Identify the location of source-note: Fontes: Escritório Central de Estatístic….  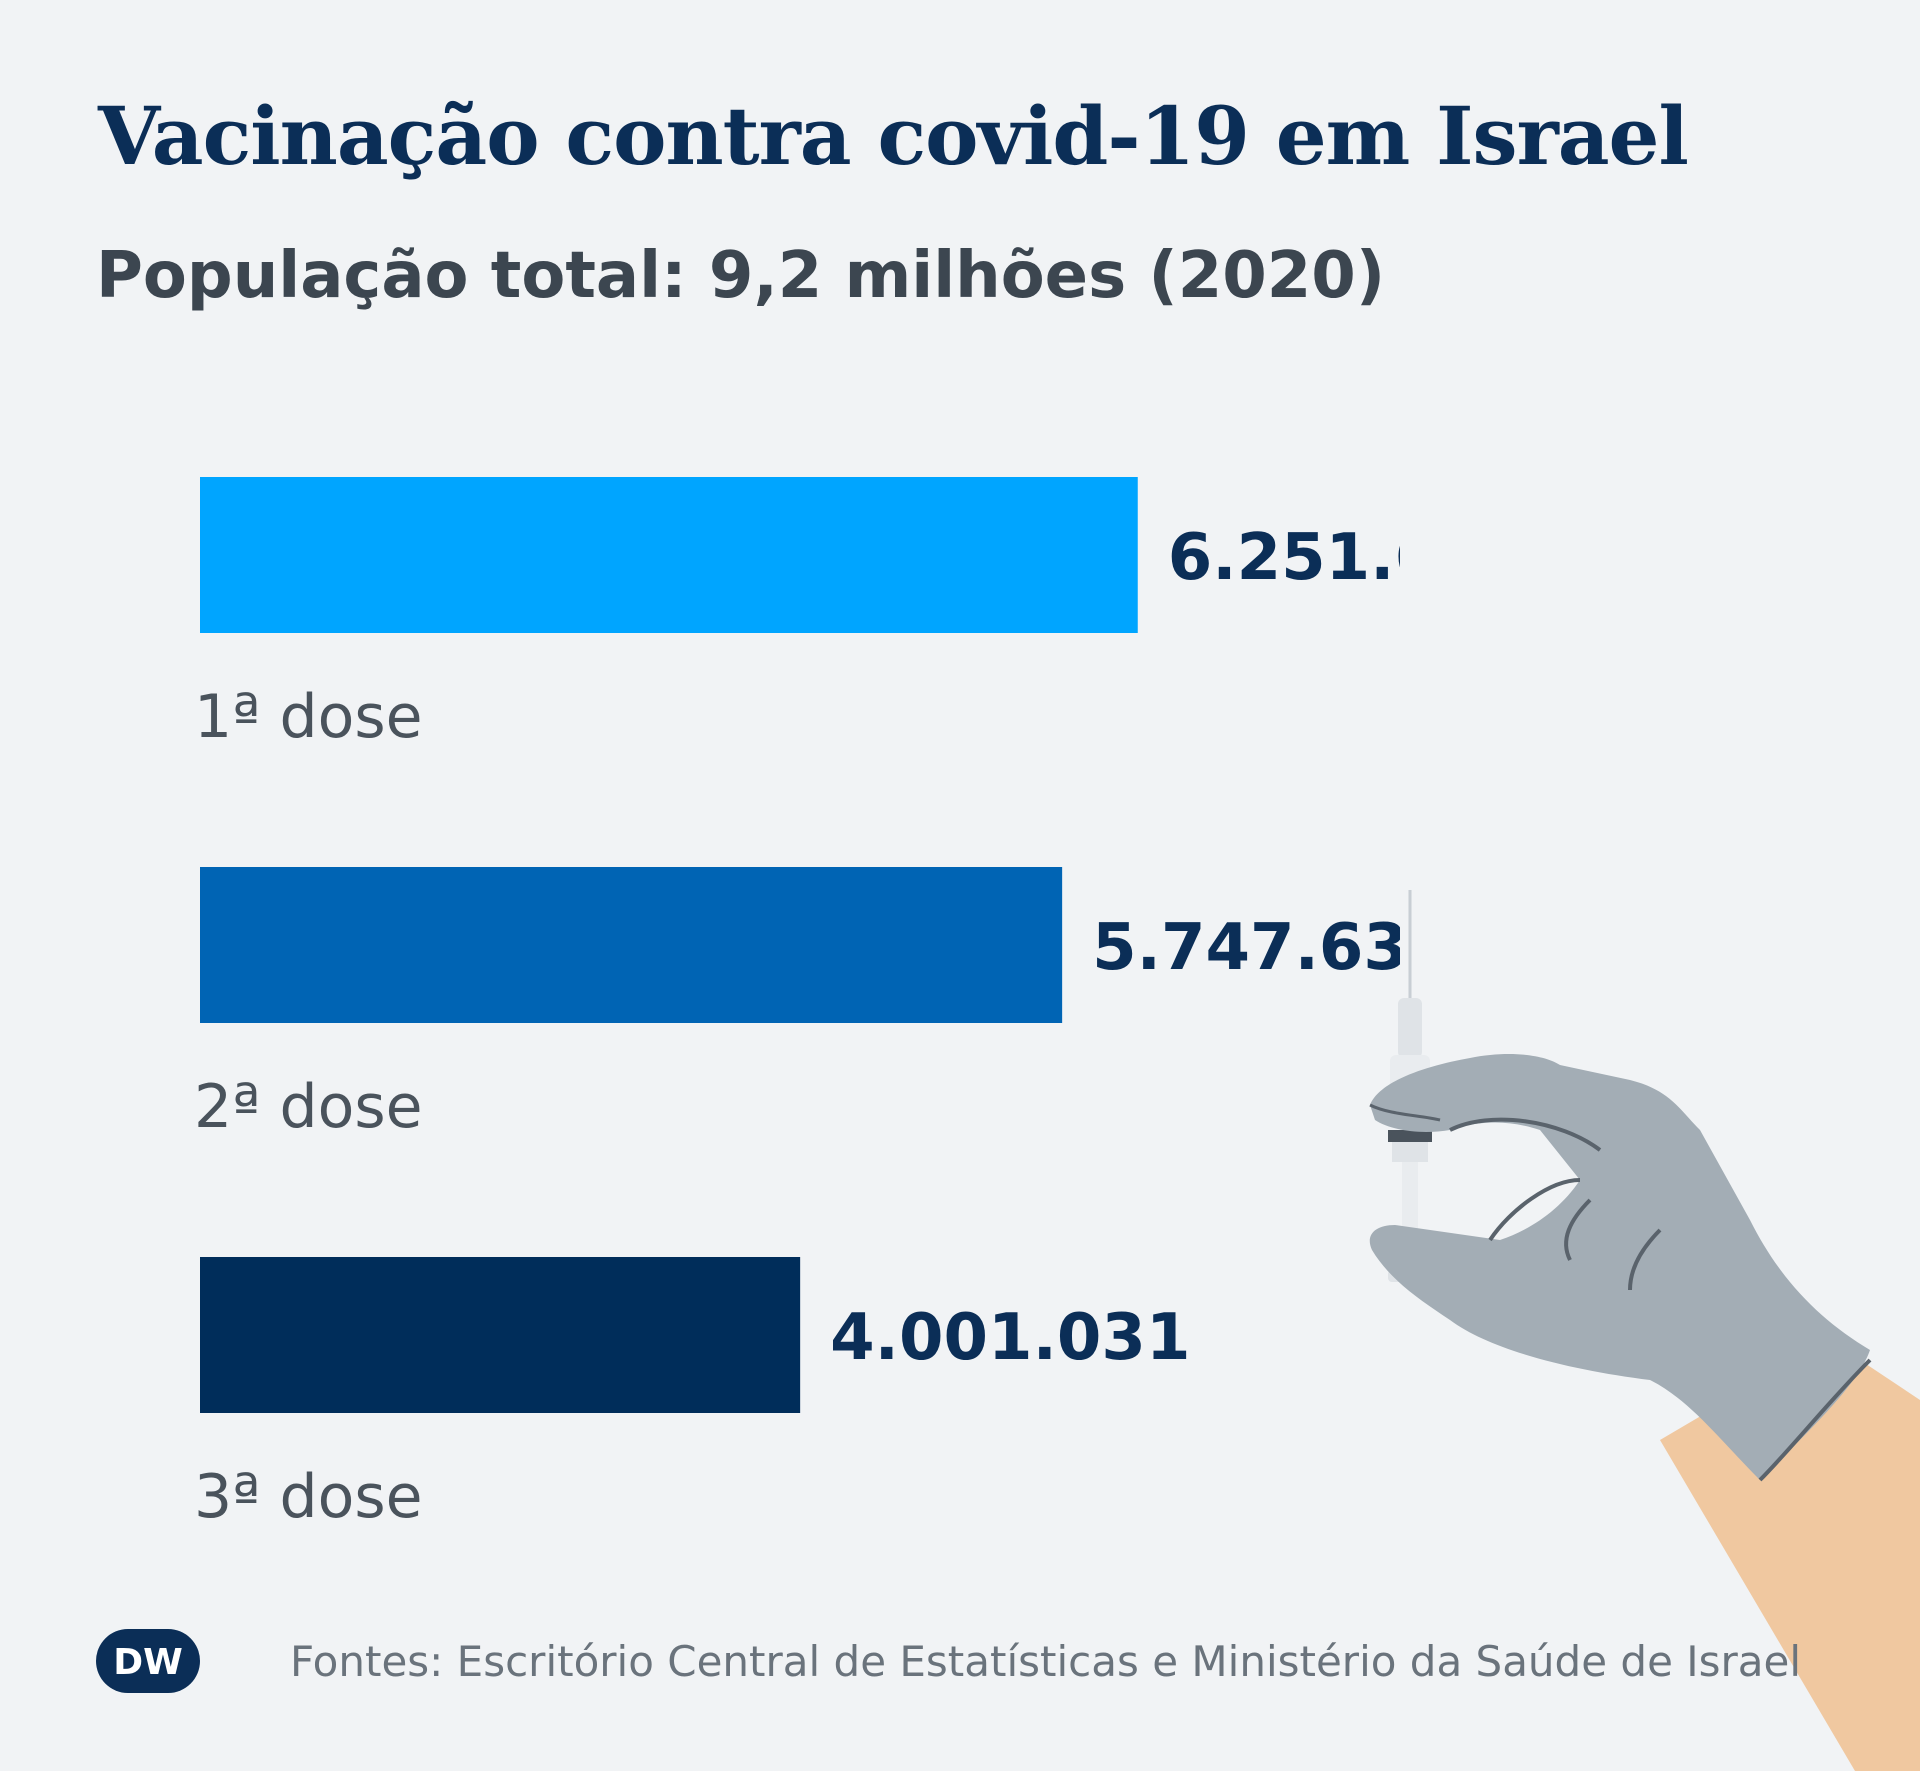
(1046, 1661).